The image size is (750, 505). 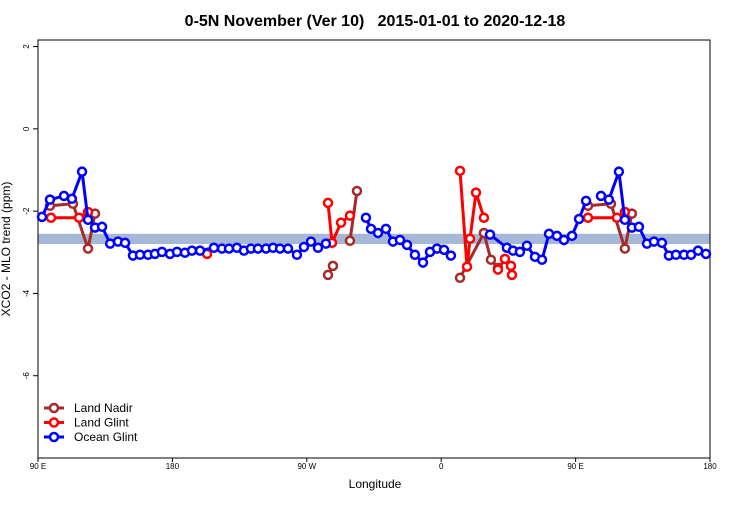 I want to click on legend-label: Land Nadir, so click(x=103, y=408).